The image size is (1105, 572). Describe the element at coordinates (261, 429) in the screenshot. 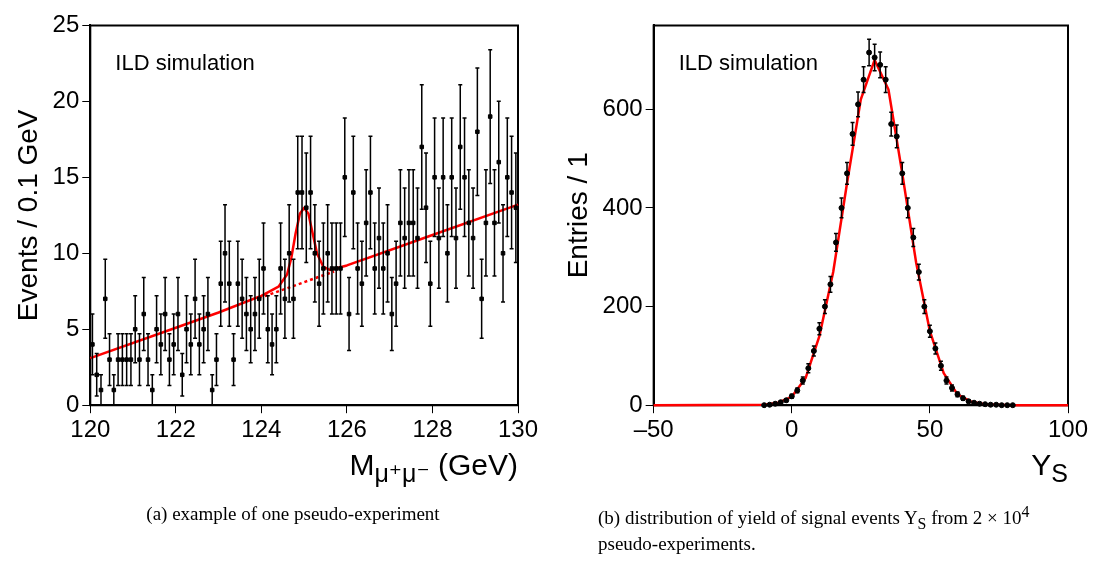

I see `x-tick-label: 124` at that location.